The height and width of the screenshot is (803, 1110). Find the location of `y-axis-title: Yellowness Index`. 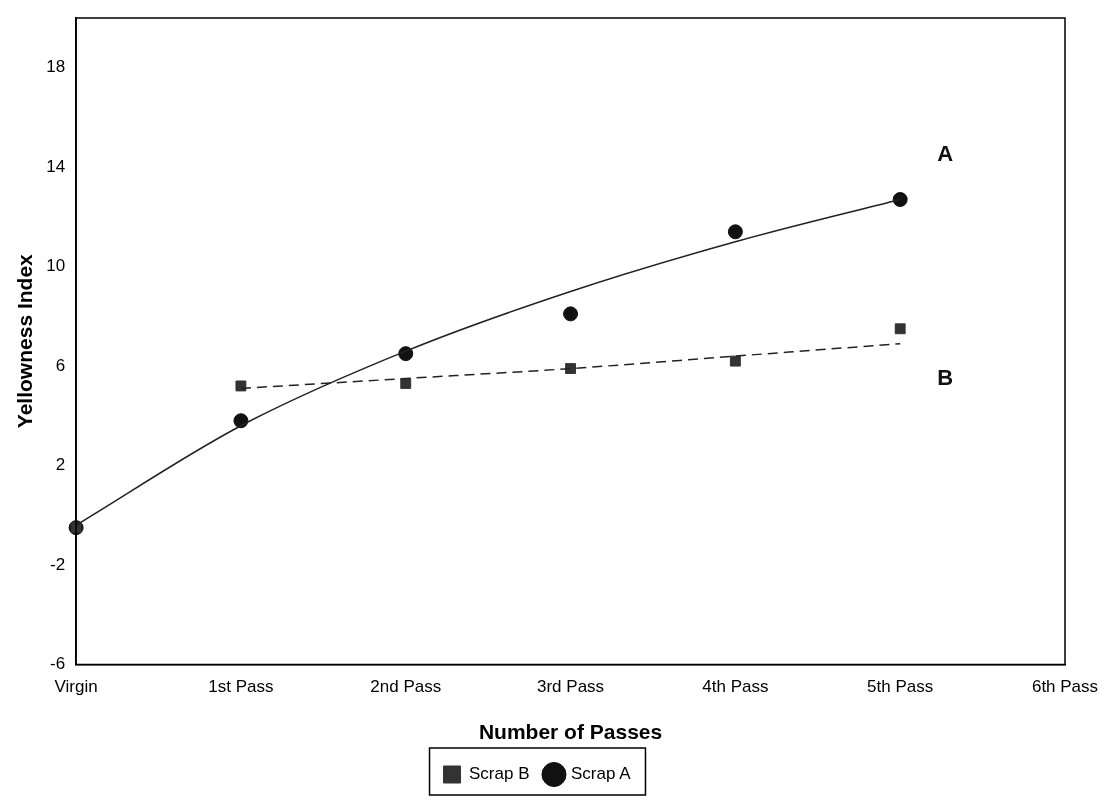

y-axis-title: Yellowness Index is located at coordinates (25, 341).